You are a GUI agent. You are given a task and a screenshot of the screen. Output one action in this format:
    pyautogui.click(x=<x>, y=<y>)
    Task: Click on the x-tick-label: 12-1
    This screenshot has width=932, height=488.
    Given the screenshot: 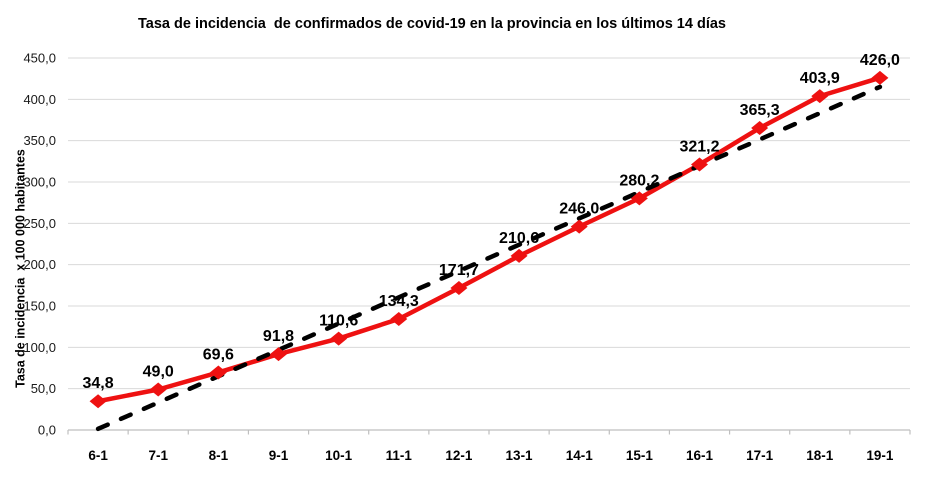 What is the action you would take?
    pyautogui.click(x=459, y=455)
    